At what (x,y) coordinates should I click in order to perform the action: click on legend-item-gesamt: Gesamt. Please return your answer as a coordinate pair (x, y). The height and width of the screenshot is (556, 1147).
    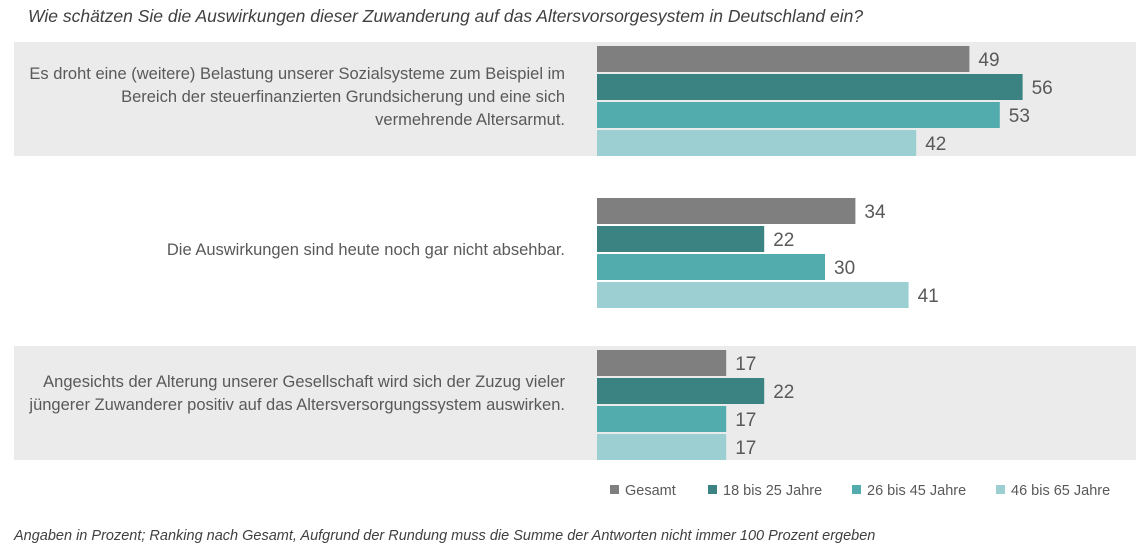
    Looking at the image, I should click on (643, 491).